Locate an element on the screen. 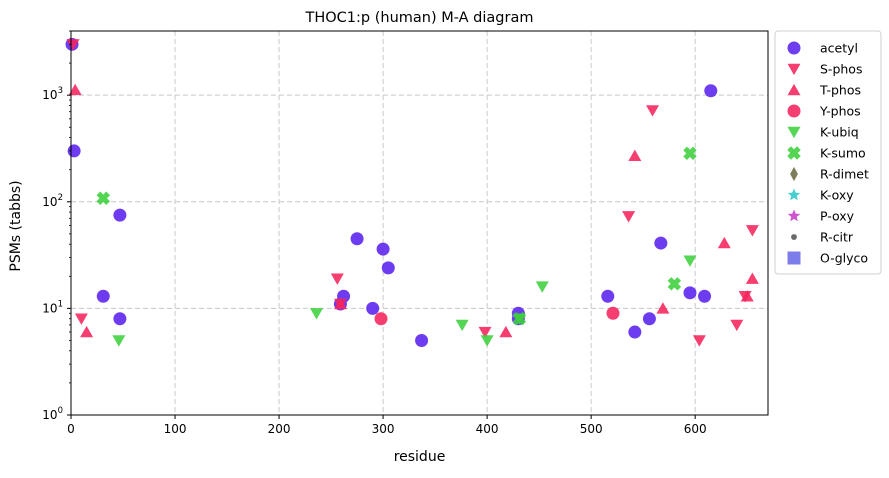 The image size is (889, 478). legend-label: S-phos is located at coordinates (841, 69).